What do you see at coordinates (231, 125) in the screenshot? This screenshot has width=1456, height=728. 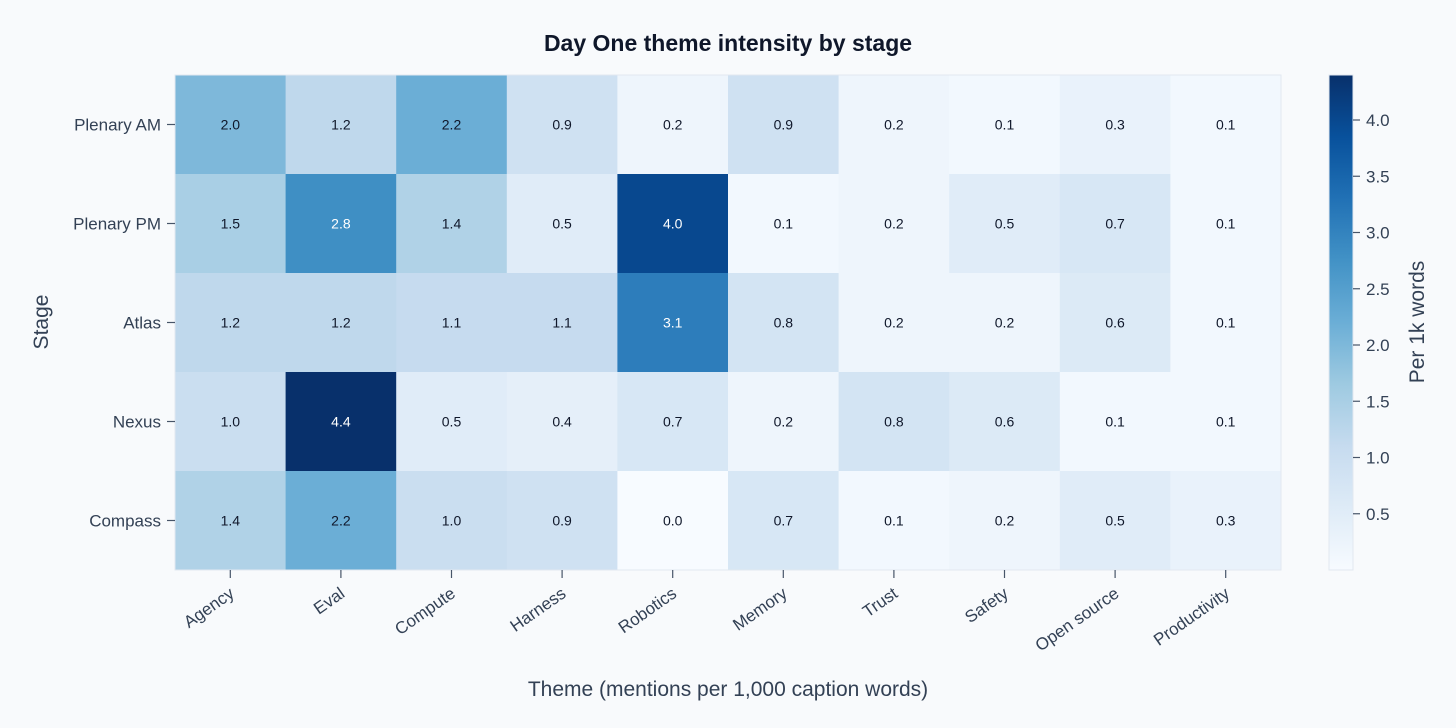 I see `cell-value-label: 2.0` at bounding box center [231, 125].